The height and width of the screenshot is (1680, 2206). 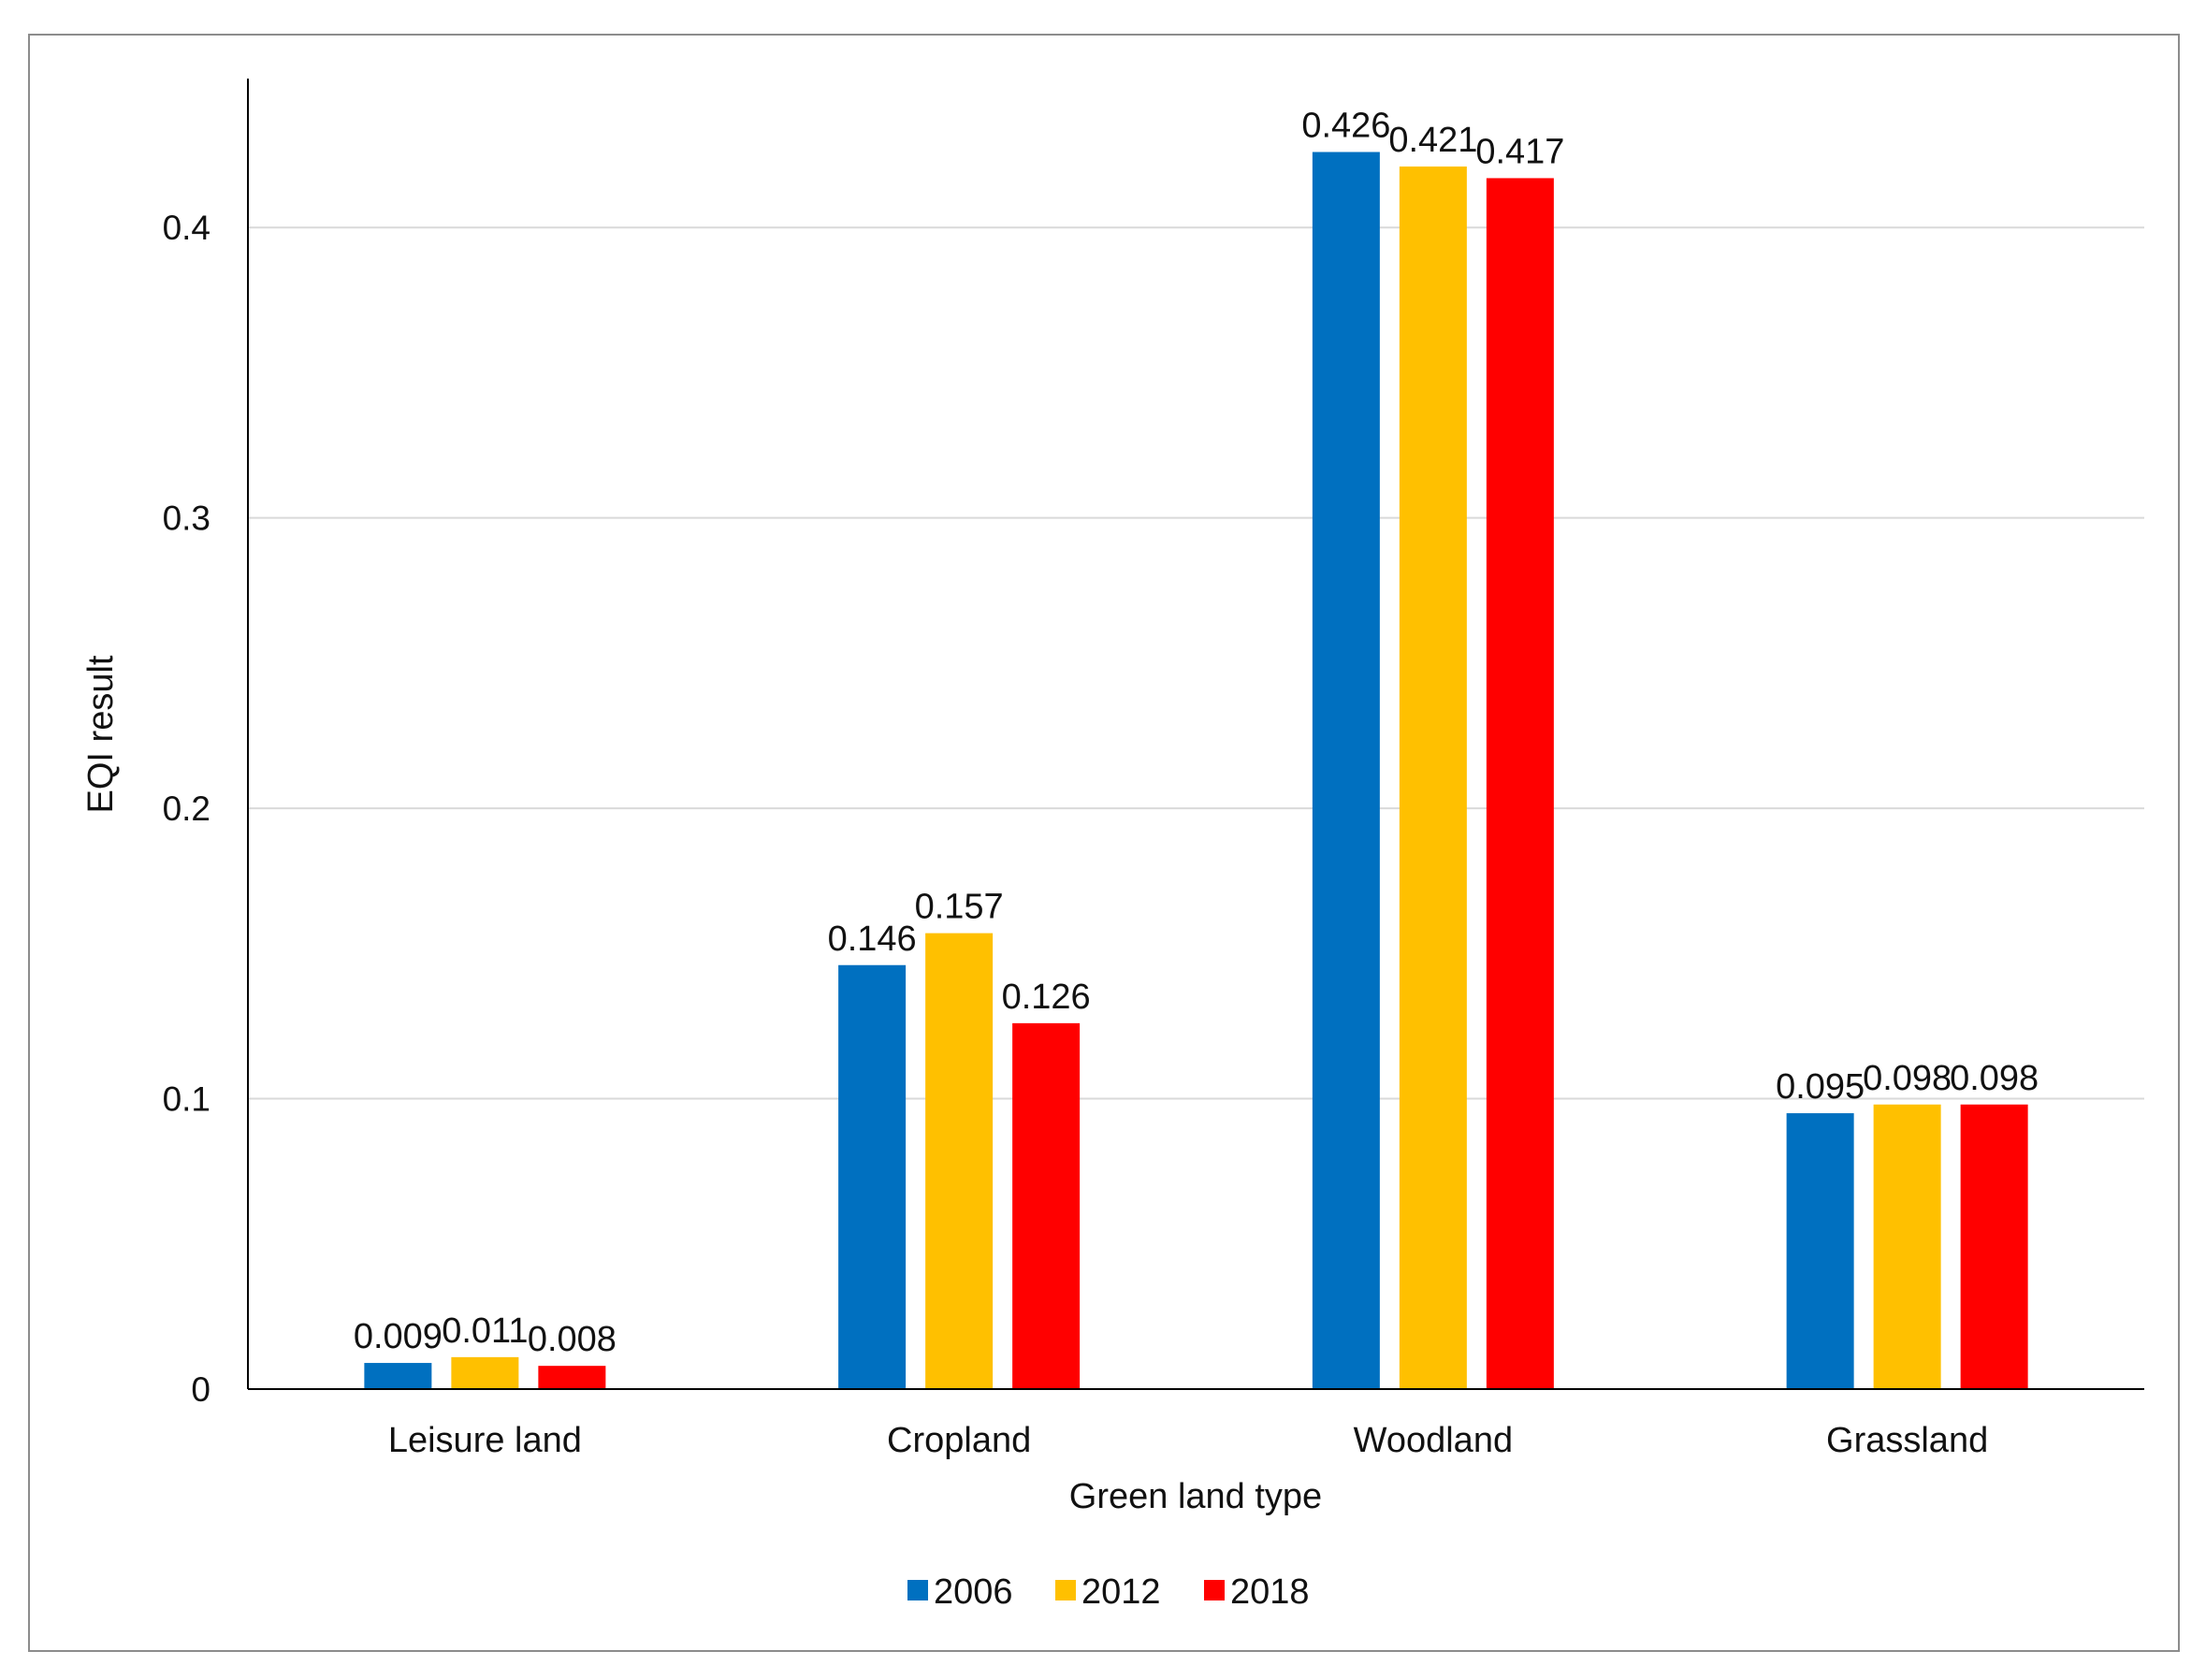 I want to click on x-category-labels: Leisure land Cropland Woodland Grassland, so click(x=1188, y=1440).